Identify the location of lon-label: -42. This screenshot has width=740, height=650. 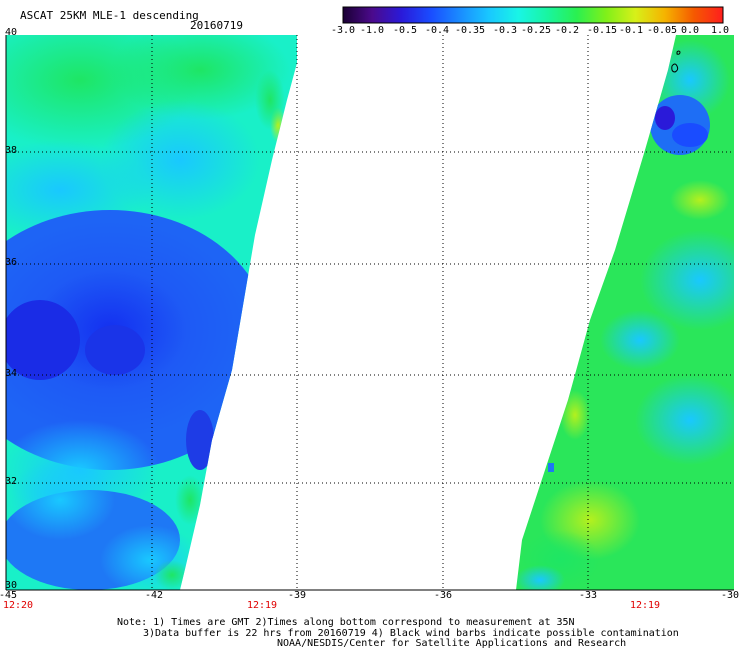
(154, 595).